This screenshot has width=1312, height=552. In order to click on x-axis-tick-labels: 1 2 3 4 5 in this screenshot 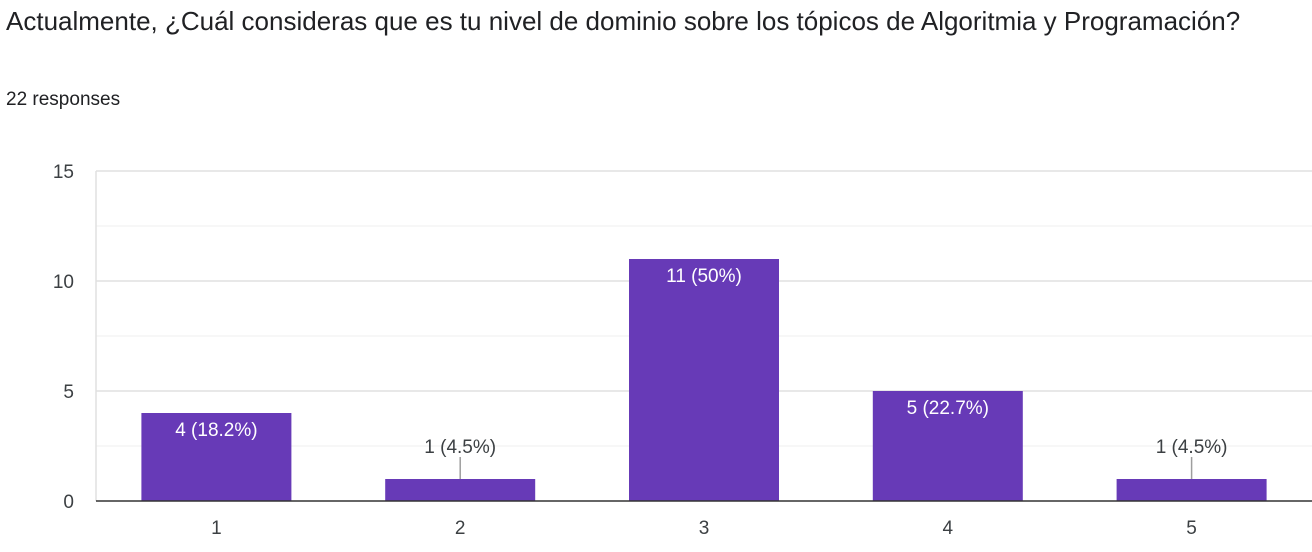, I will do `click(704, 528)`.